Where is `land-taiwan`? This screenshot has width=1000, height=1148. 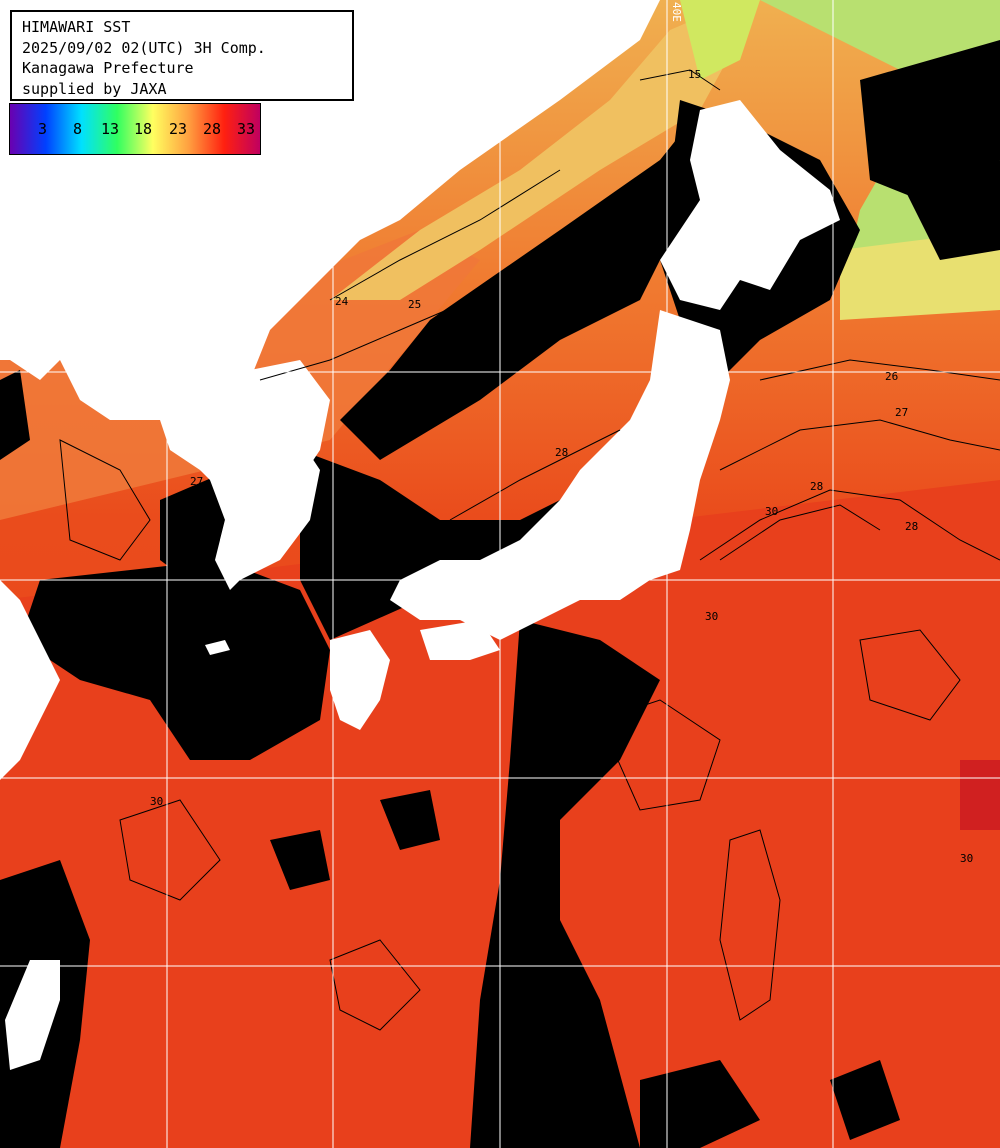 land-taiwan is located at coordinates (32, 1015).